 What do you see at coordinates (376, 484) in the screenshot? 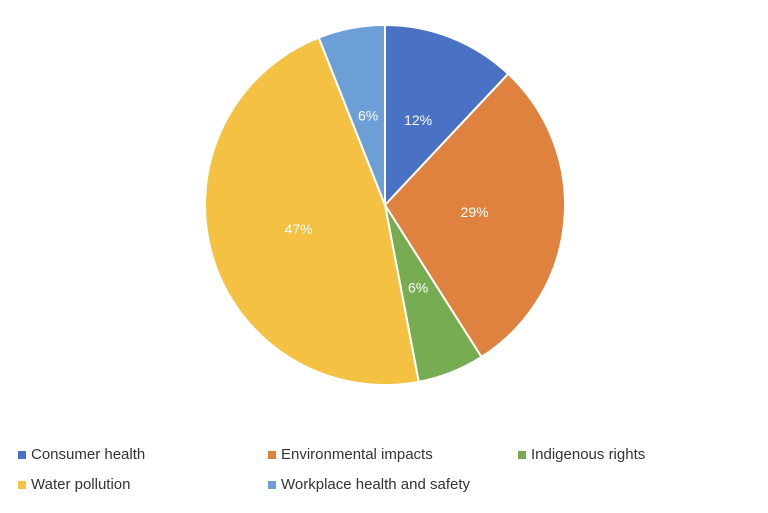
I see `legend-label: Workplace health and safety` at bounding box center [376, 484].